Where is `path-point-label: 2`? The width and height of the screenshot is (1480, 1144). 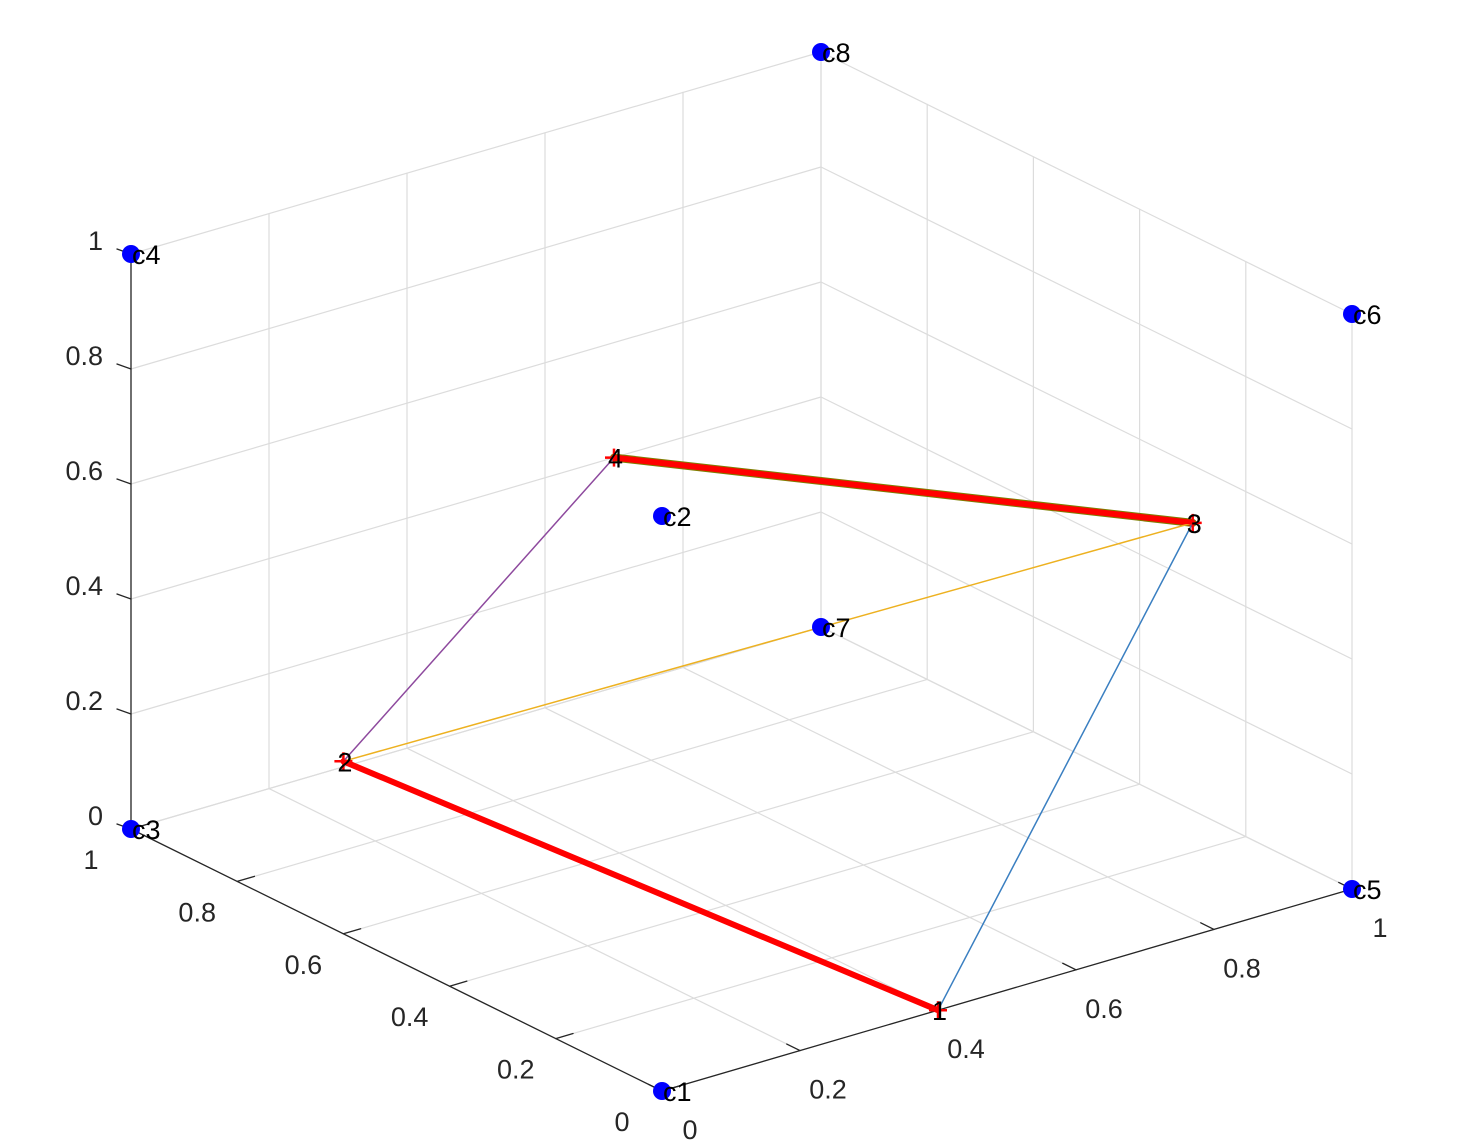 path-point-label: 2 is located at coordinates (344, 762).